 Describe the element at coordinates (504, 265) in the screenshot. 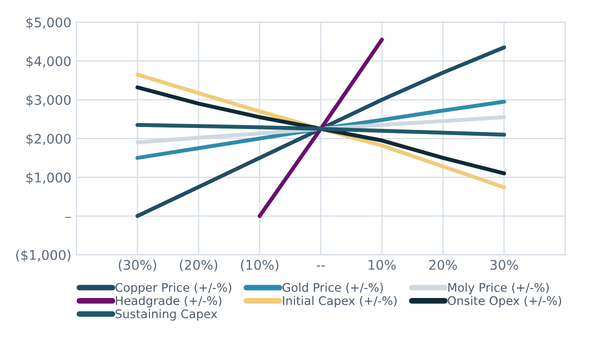

I see `x-tick-label: 30%` at that location.